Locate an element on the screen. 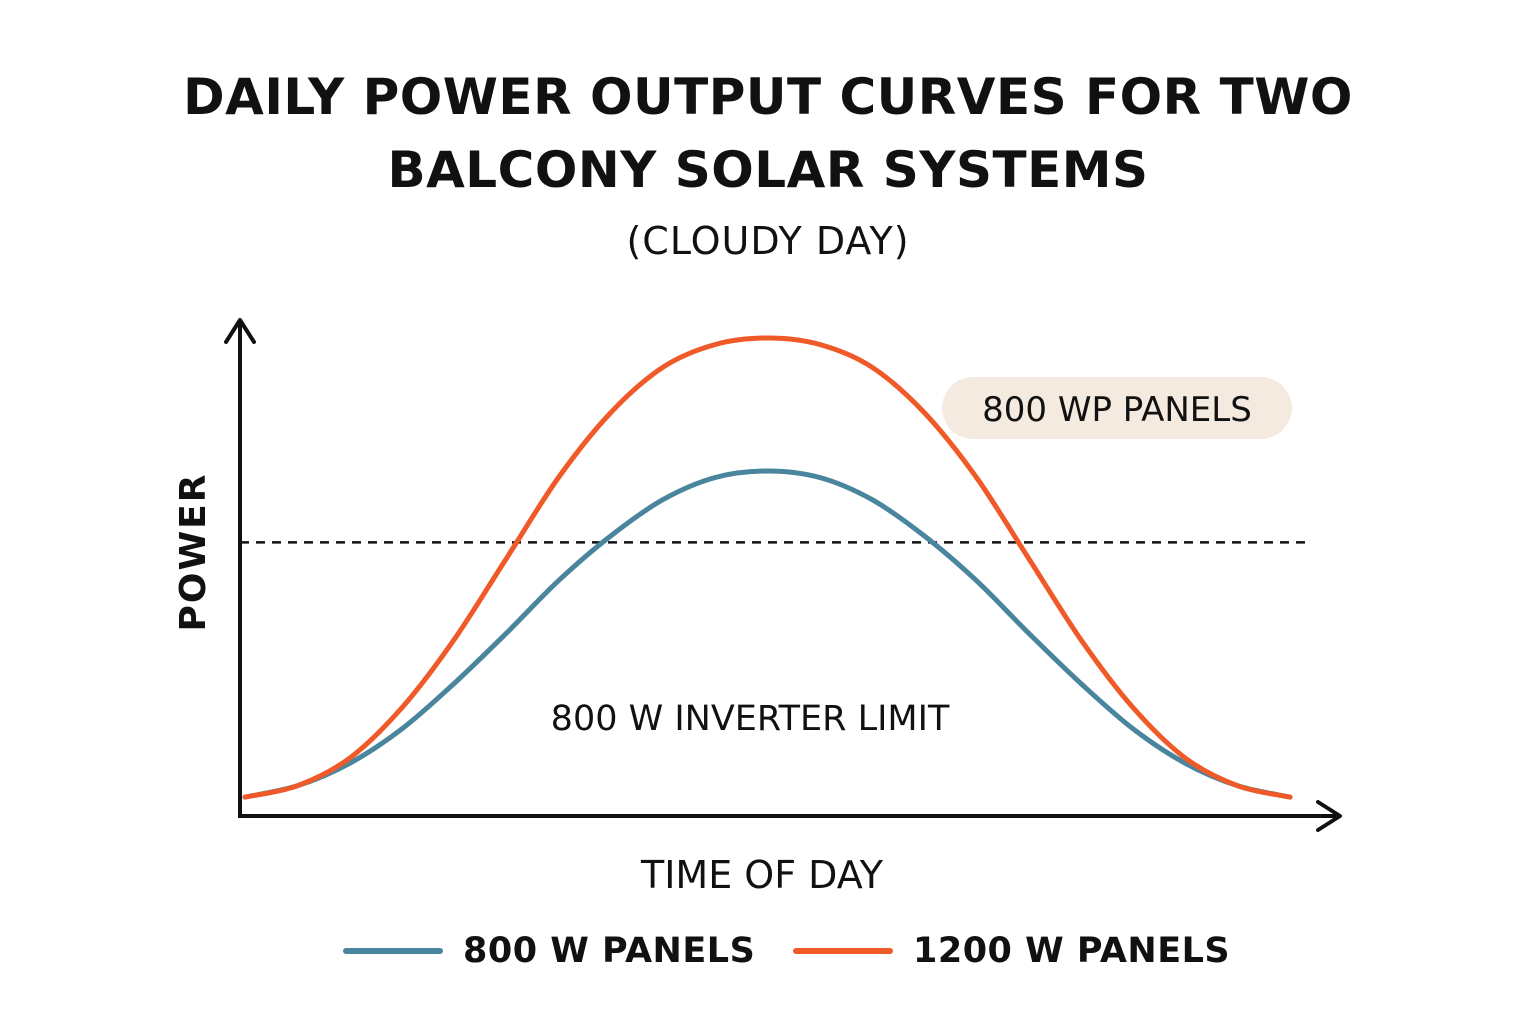 Image resolution: width=1536 pixels, height=1024 pixels. legend-swatch-800w is located at coordinates (393, 951).